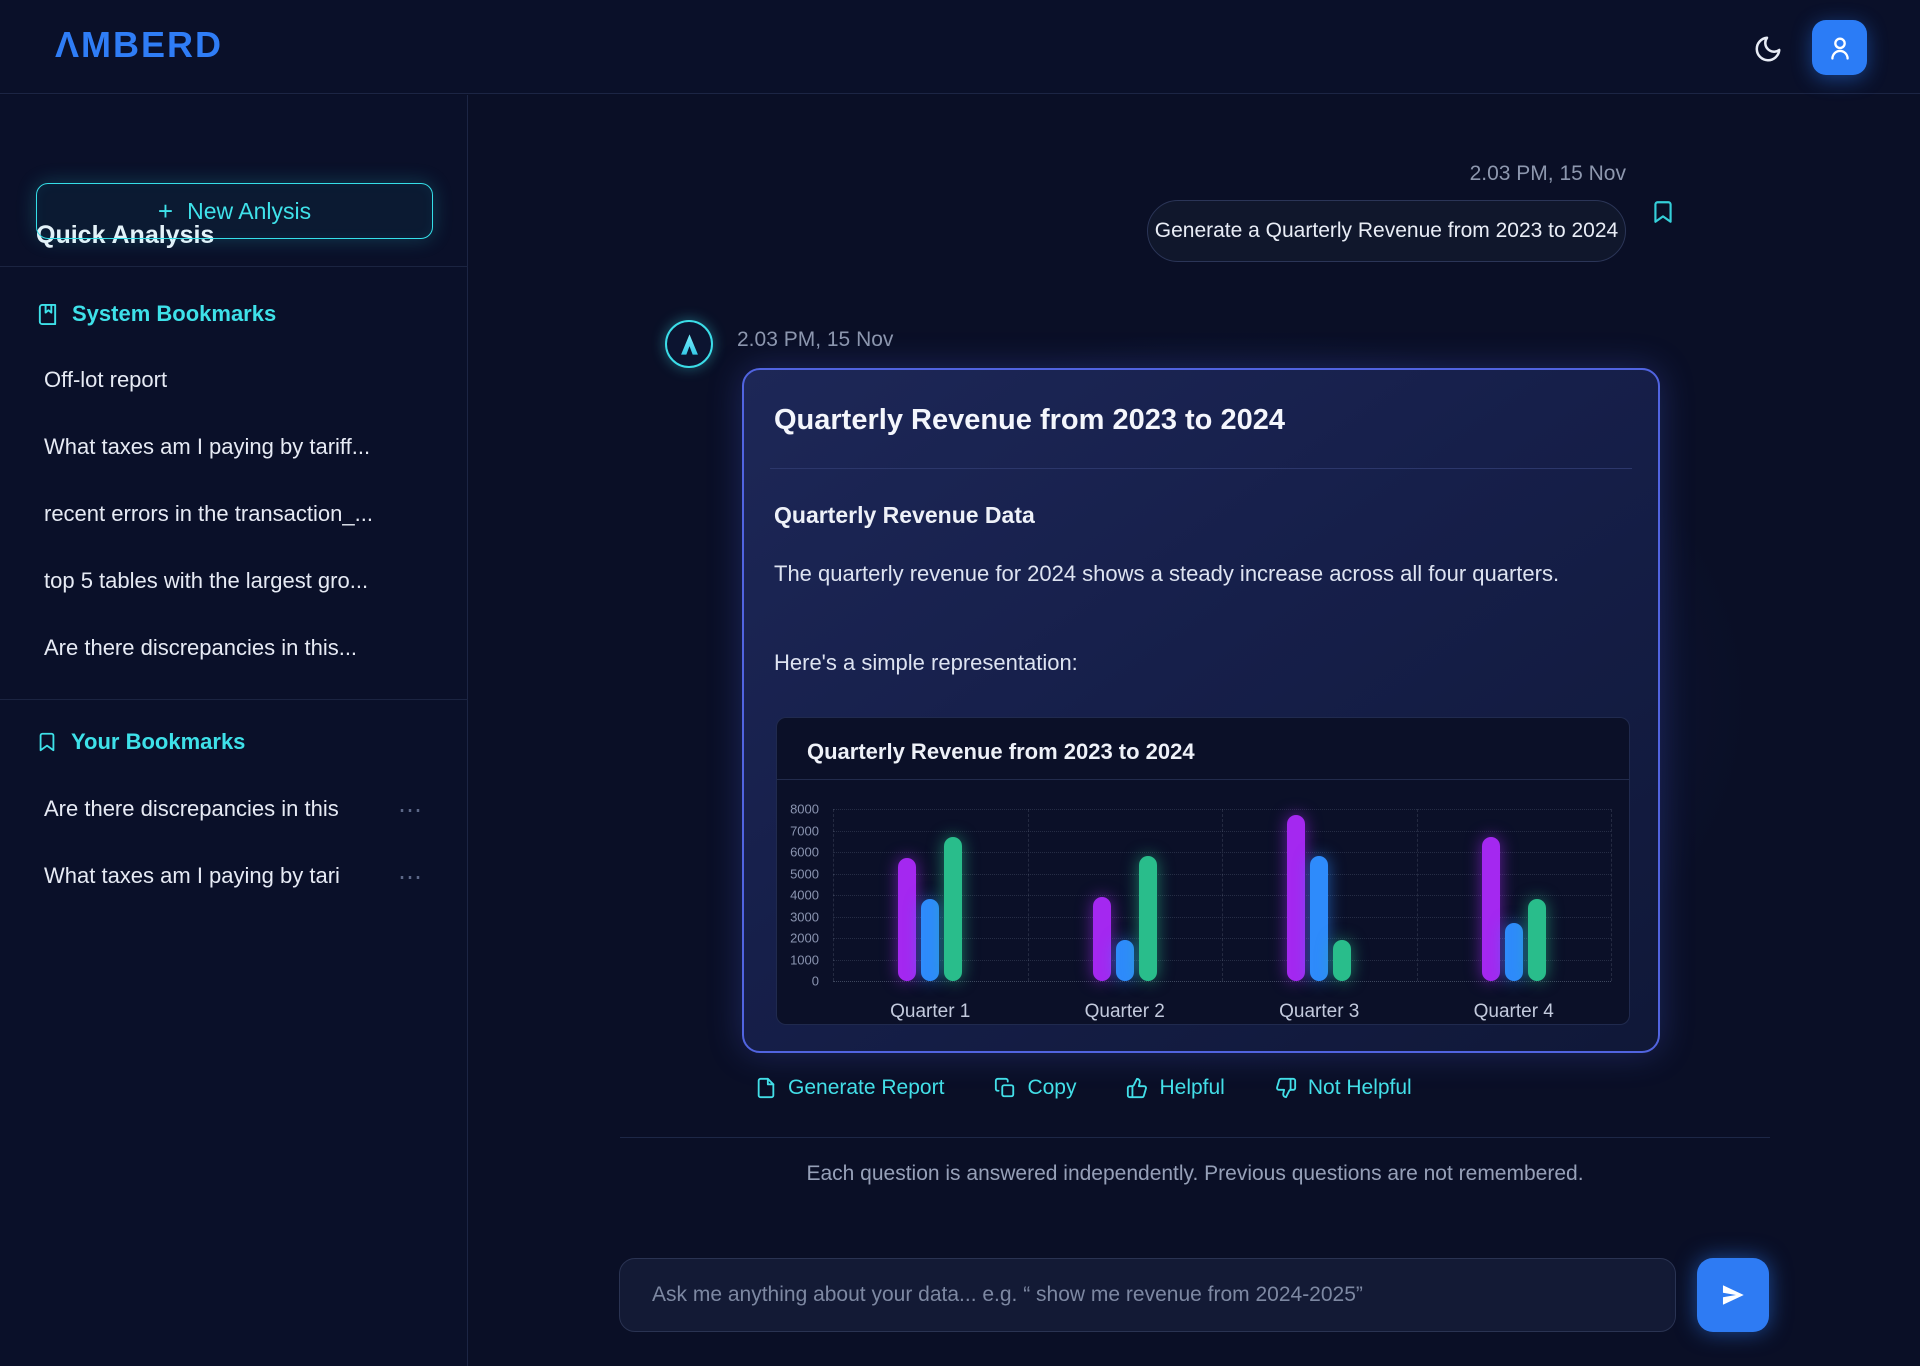  What do you see at coordinates (1052, 1087) in the screenshot?
I see `copy-label: Copy` at bounding box center [1052, 1087].